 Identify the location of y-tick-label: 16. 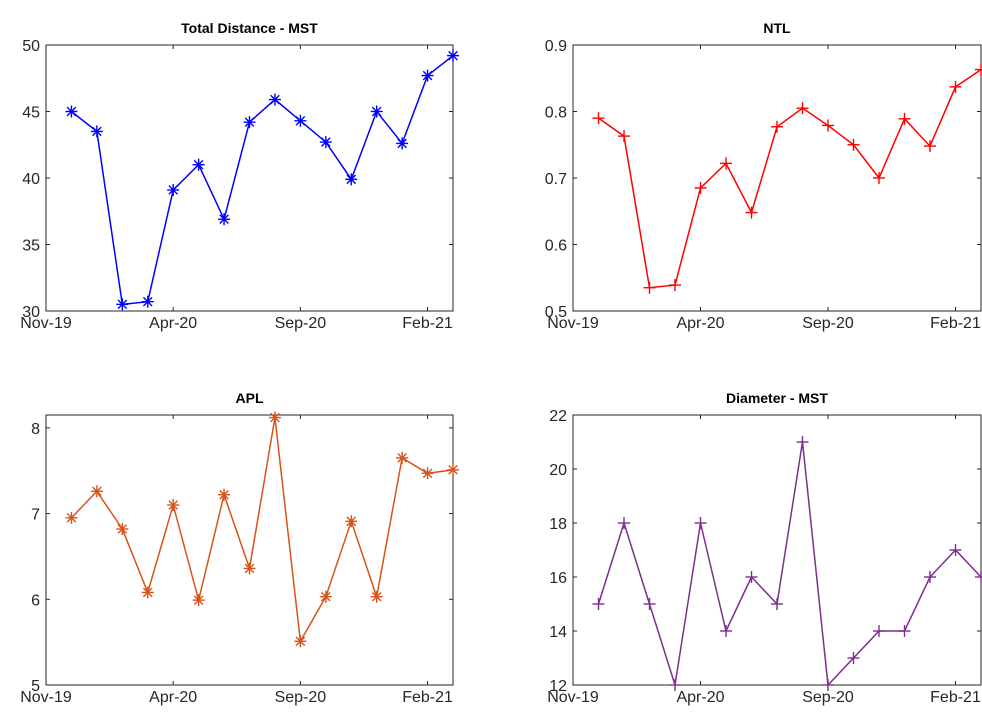
(558, 578).